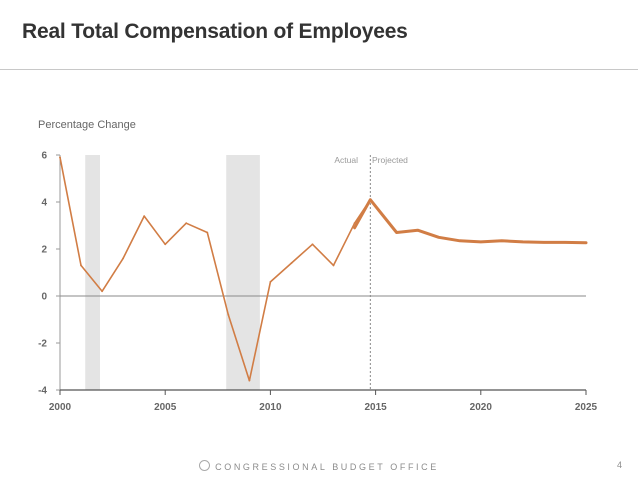  What do you see at coordinates (44, 156) in the screenshot?
I see `y-tick-label: 6` at bounding box center [44, 156].